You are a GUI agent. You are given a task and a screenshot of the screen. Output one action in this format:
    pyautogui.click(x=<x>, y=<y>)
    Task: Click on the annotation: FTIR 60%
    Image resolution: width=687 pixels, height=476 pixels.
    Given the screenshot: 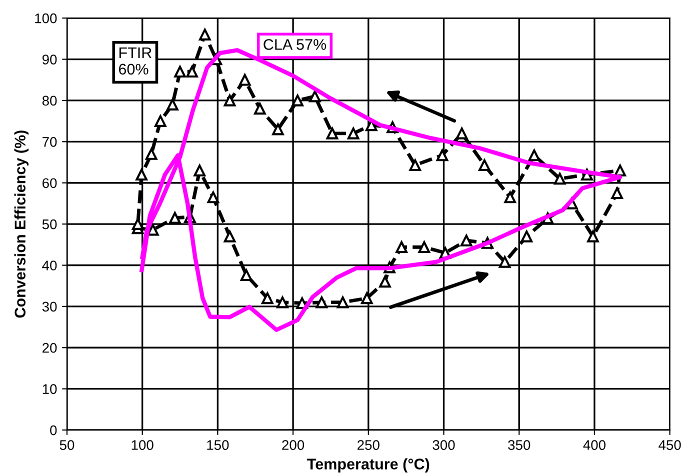 What is the action you would take?
    pyautogui.click(x=135, y=61)
    